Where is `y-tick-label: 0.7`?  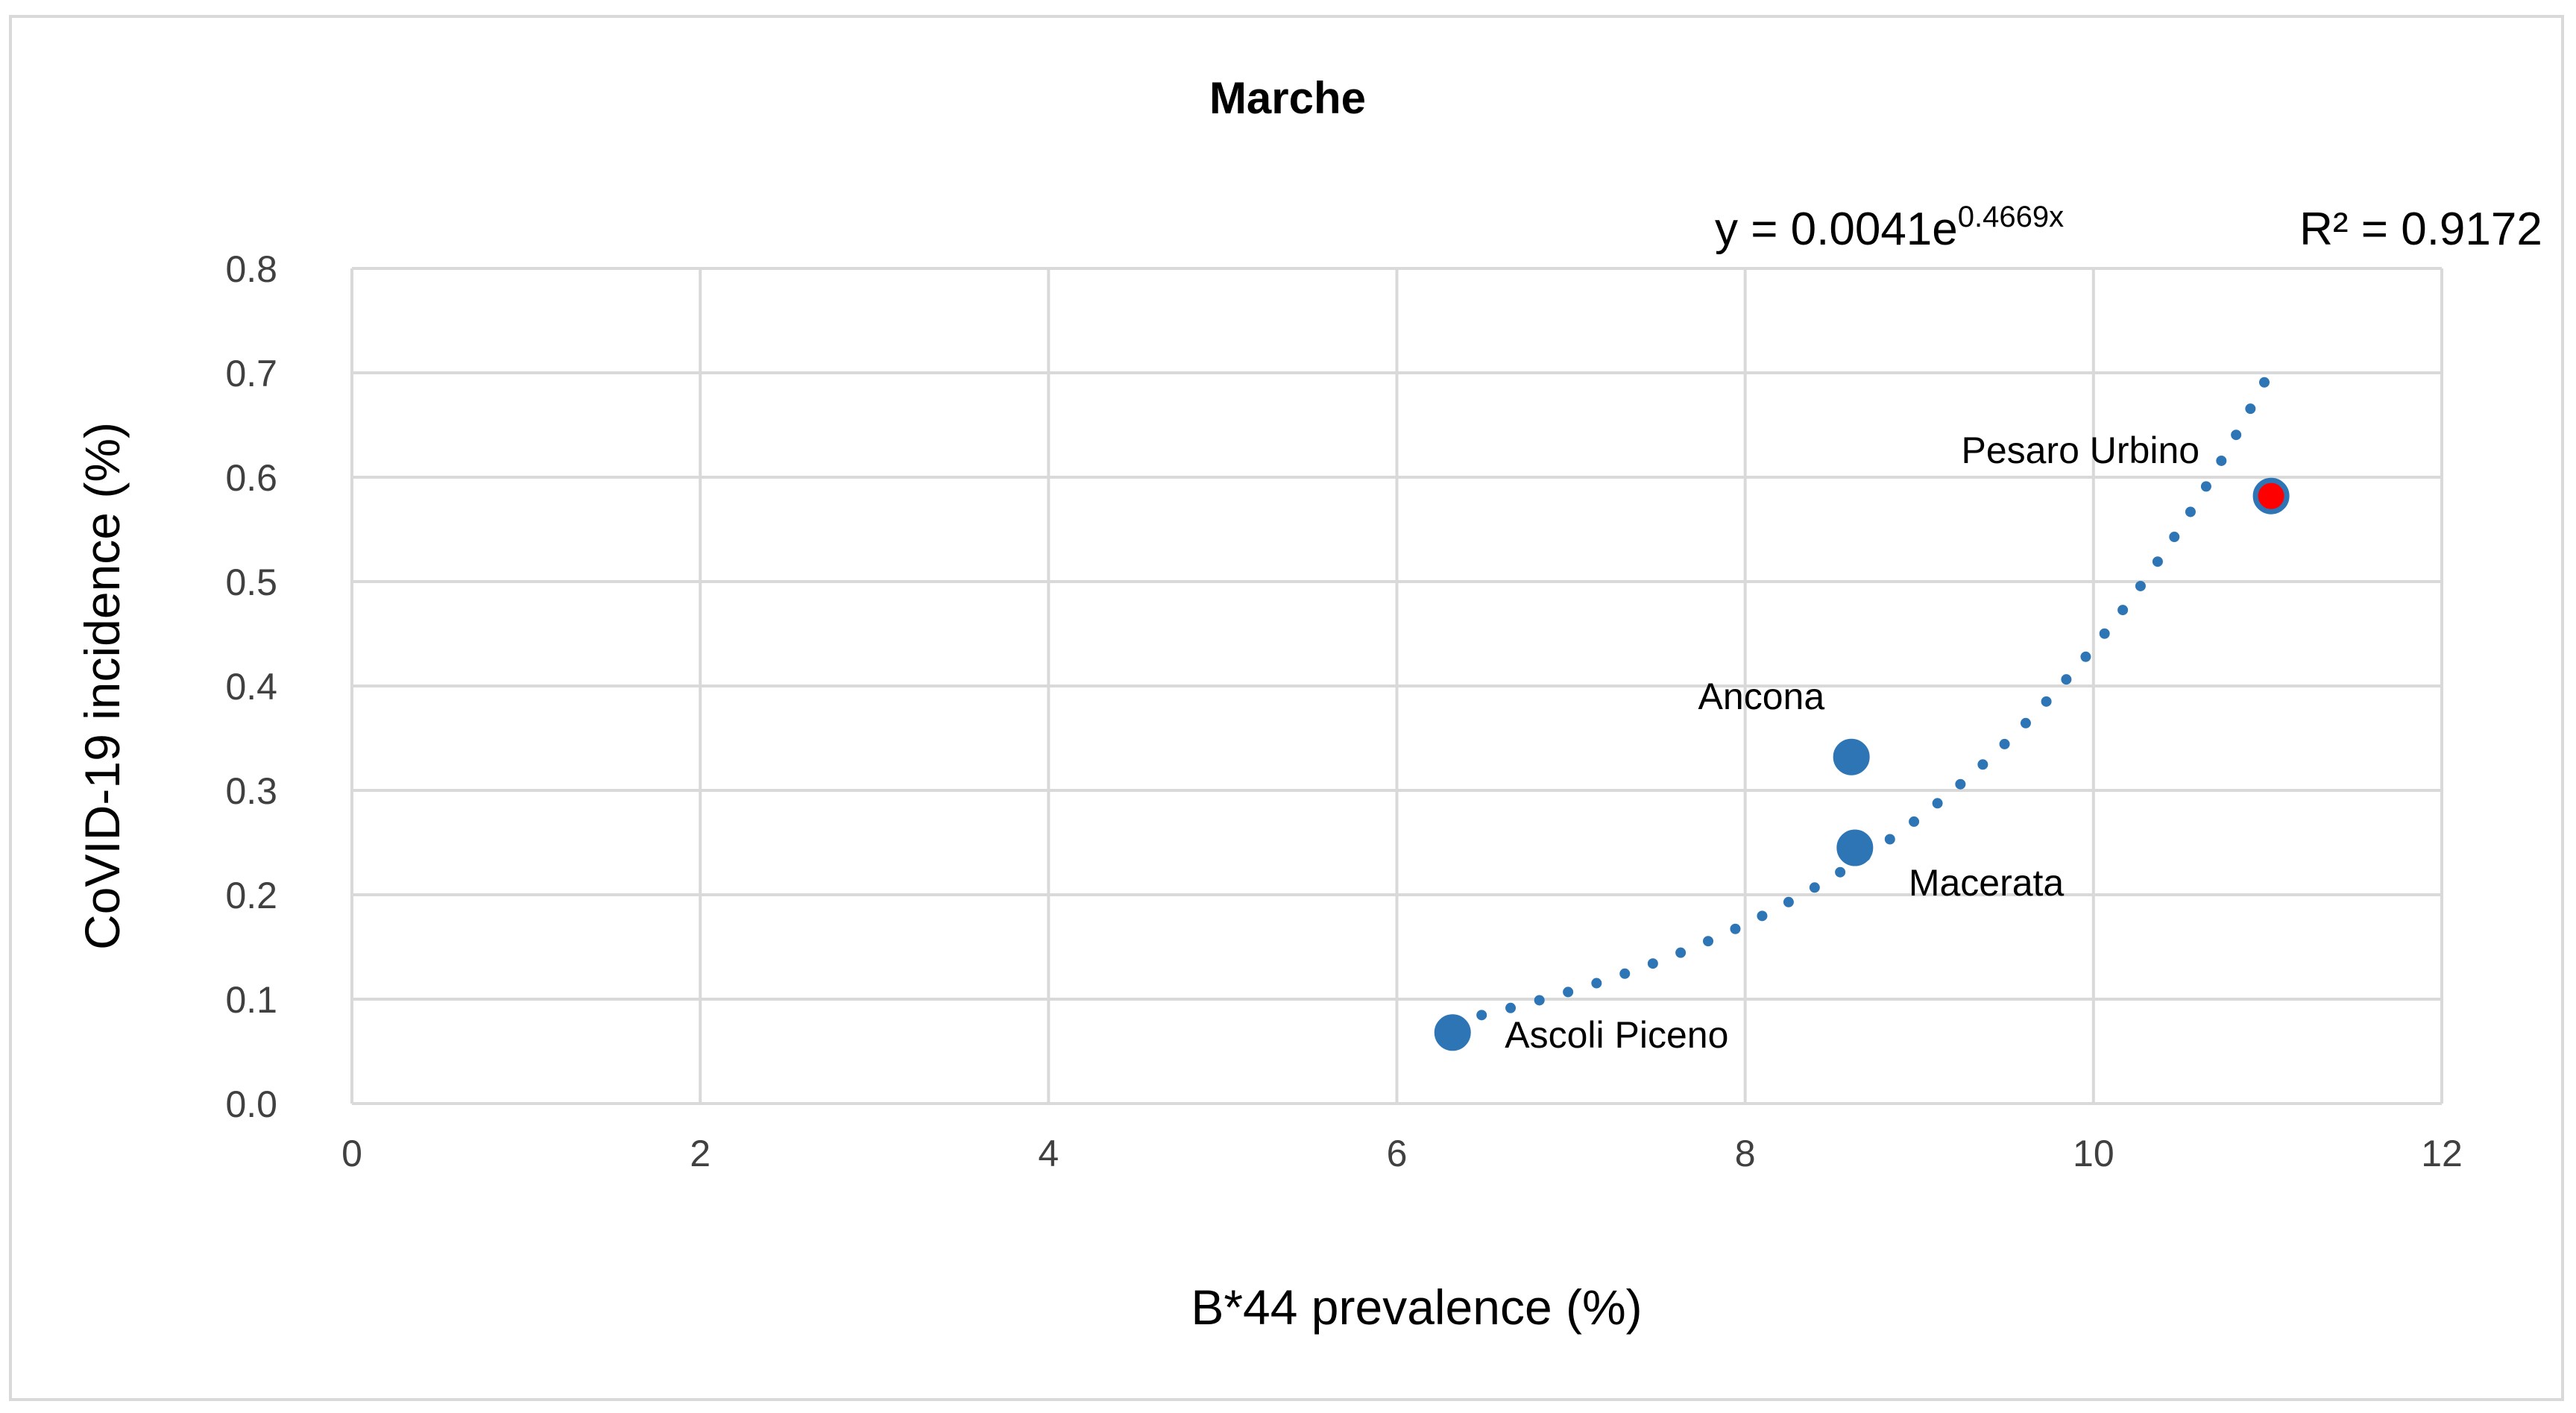 y-tick-label: 0.7 is located at coordinates (251, 373).